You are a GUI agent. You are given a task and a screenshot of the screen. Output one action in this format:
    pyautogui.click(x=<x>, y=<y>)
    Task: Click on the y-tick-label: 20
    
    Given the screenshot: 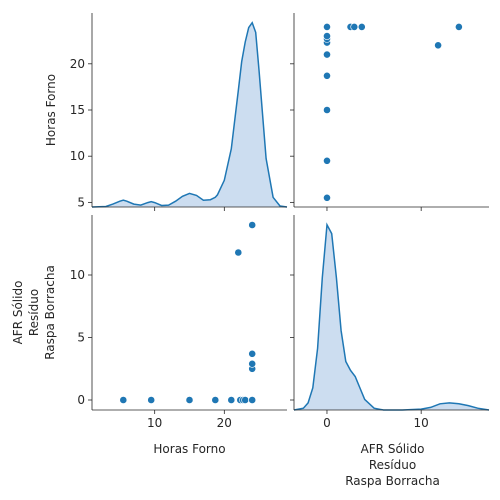 What is the action you would take?
    pyautogui.click(x=77, y=64)
    